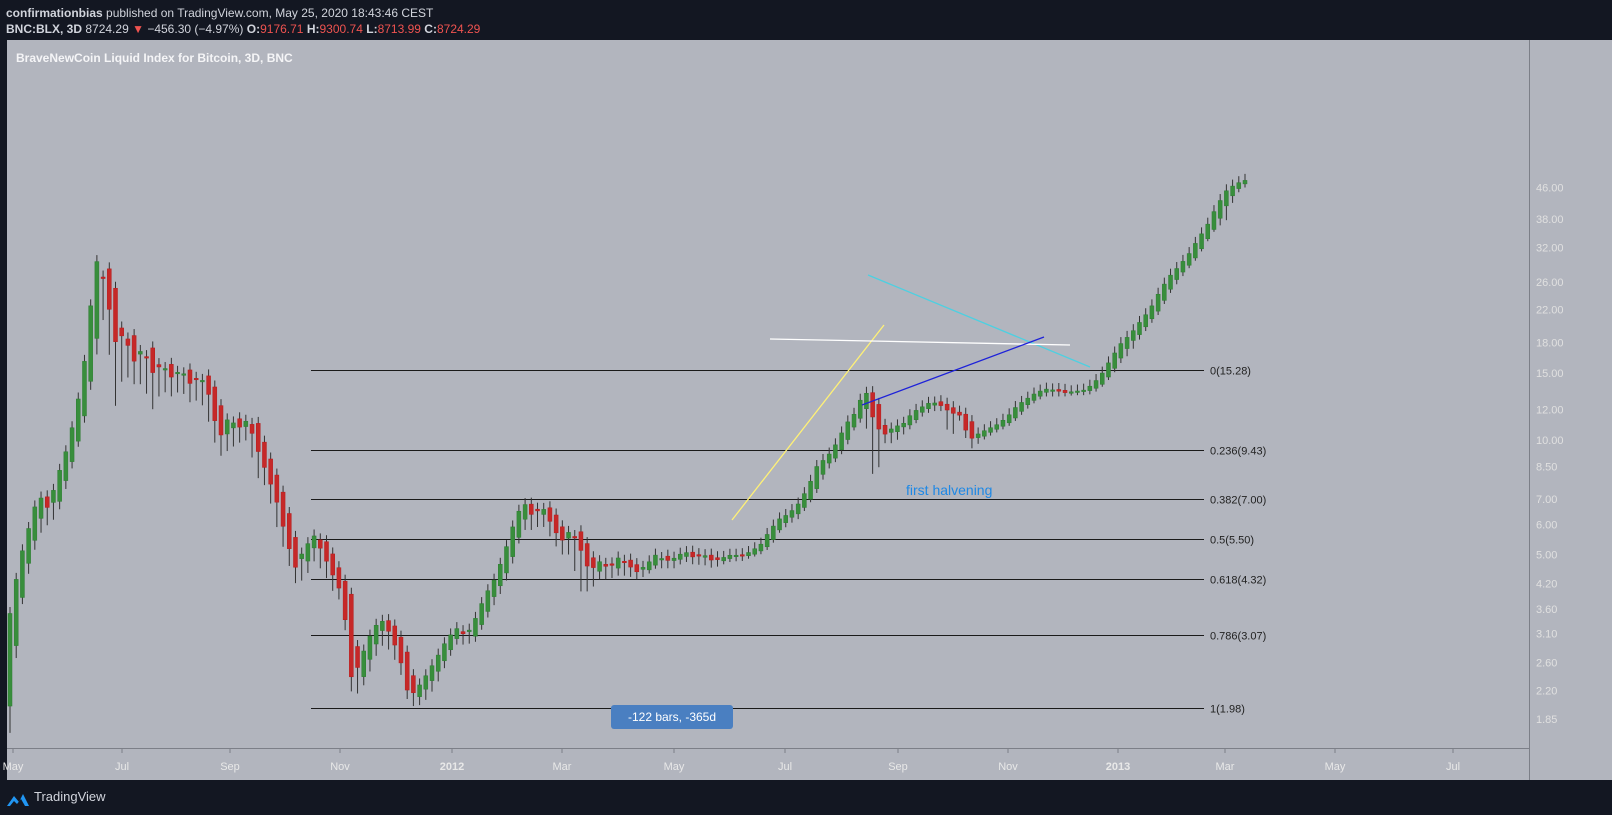 The height and width of the screenshot is (815, 1612). What do you see at coordinates (1546, 584) in the screenshot?
I see `price-tick-label: 4.20` at bounding box center [1546, 584].